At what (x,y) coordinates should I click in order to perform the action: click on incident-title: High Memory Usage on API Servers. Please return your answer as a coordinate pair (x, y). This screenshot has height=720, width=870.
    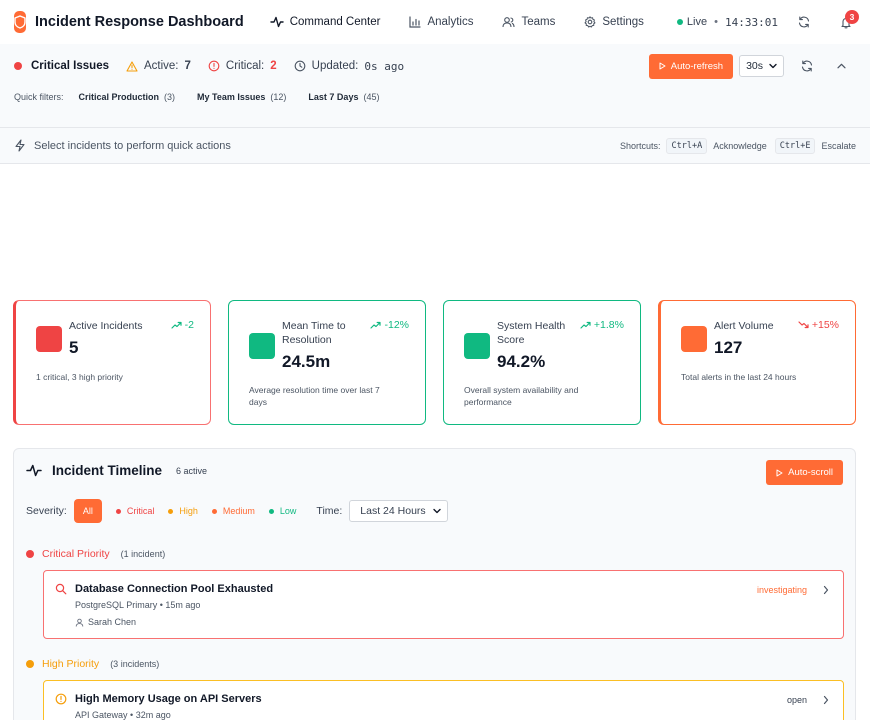
    Looking at the image, I should click on (168, 699).